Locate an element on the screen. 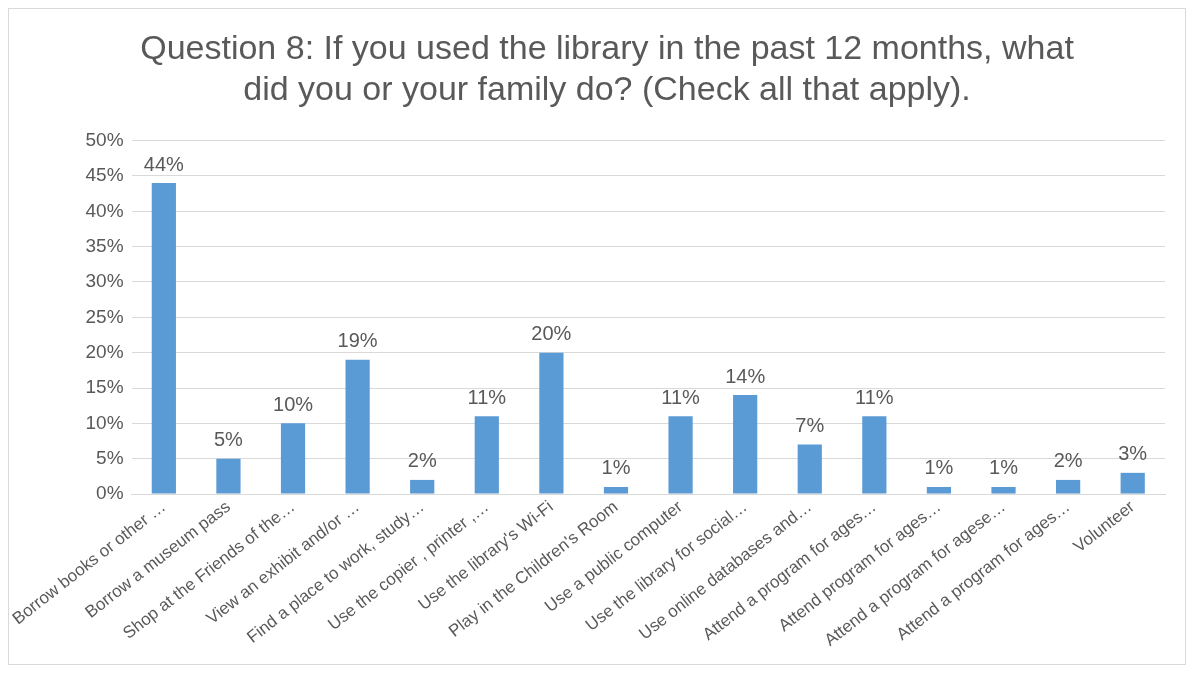  data-label: 19% is located at coordinates (357, 340).